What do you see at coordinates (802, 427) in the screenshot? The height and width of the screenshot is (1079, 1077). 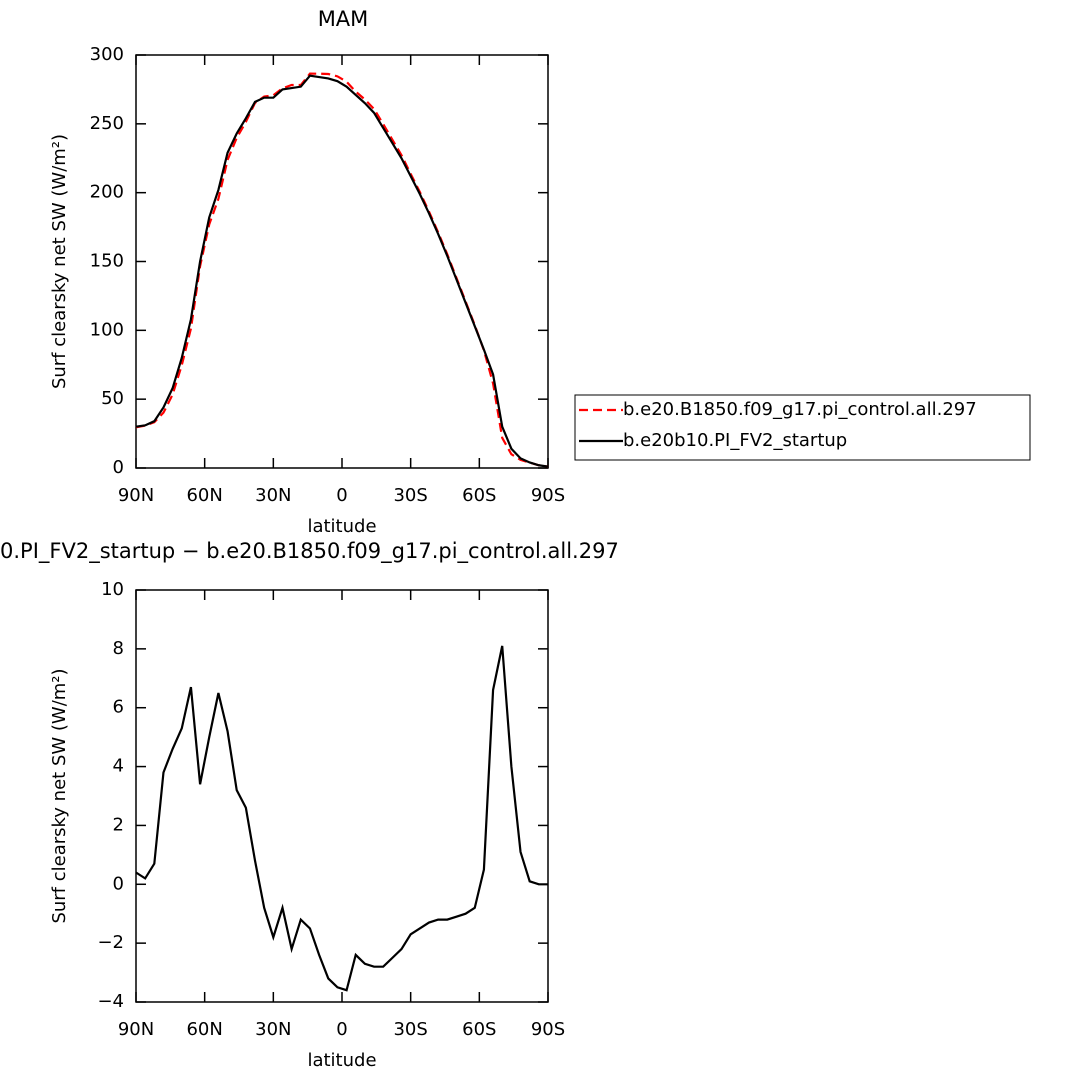 I see `legend-box` at bounding box center [802, 427].